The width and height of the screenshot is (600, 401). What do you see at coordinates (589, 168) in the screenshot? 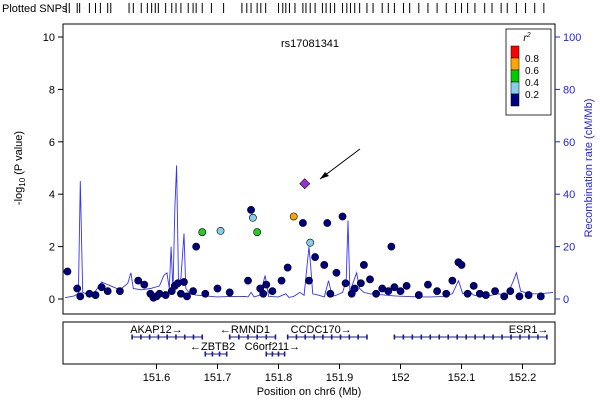
I see `y2-axis-label: Recombination rate (cM/Mb)` at bounding box center [589, 168].